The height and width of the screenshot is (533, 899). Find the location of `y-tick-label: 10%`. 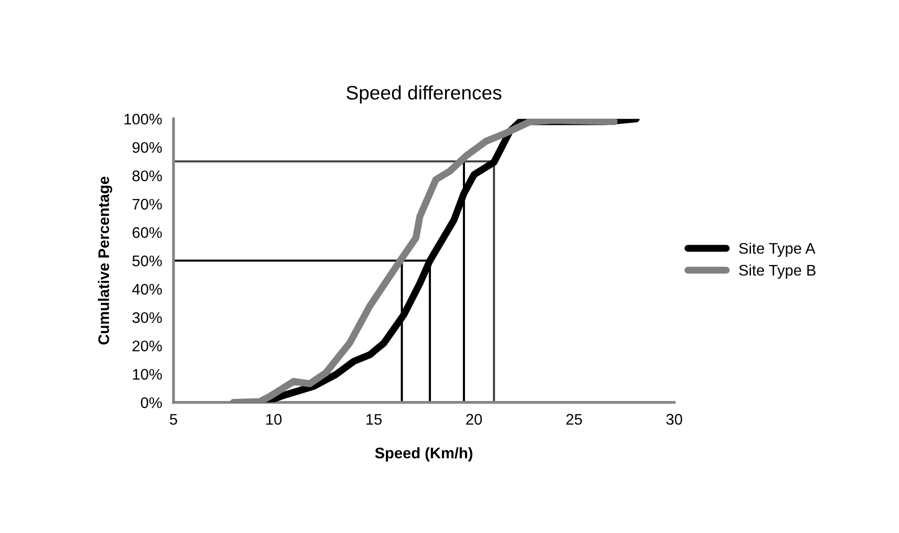

y-tick-label: 10% is located at coordinates (147, 374).